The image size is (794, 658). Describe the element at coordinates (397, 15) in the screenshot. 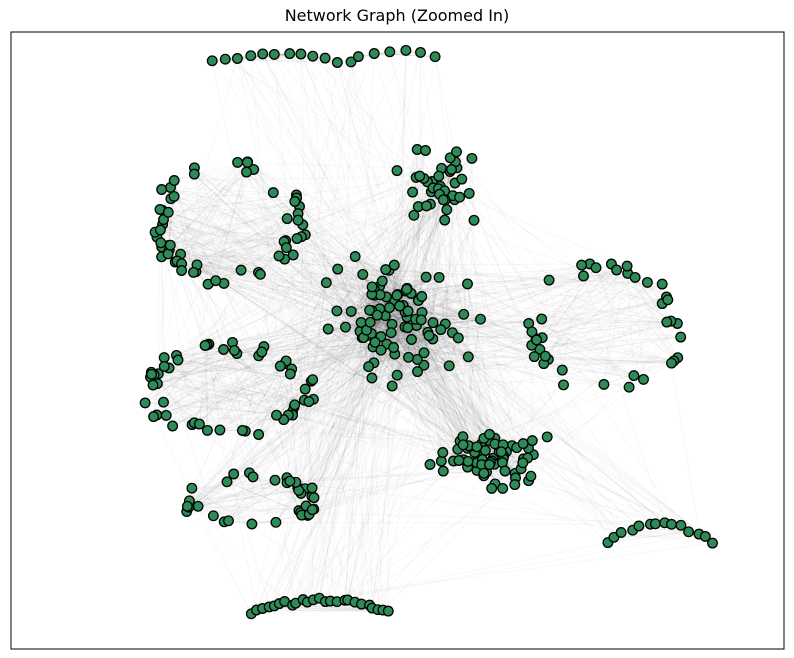

I see `chart-title: Network Graph (Zoomed In)` at that location.